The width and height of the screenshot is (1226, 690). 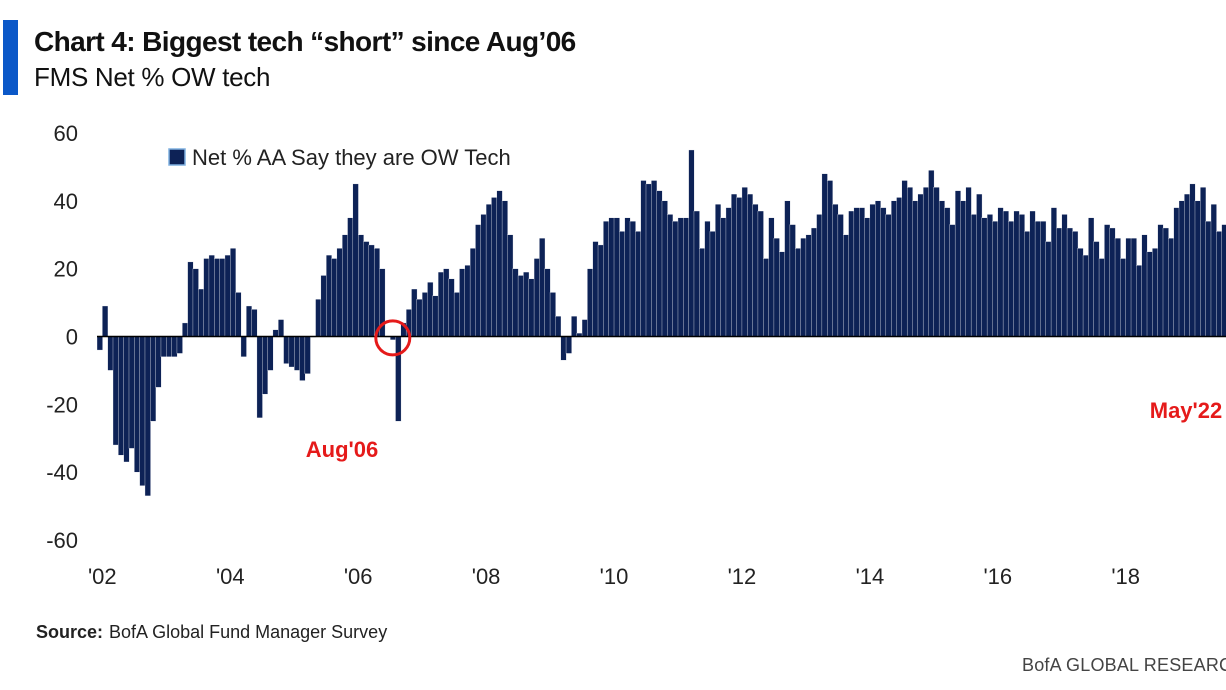 I want to click on brand-footer: BofA GLOBAL RESEARCH, so click(x=1124, y=665).